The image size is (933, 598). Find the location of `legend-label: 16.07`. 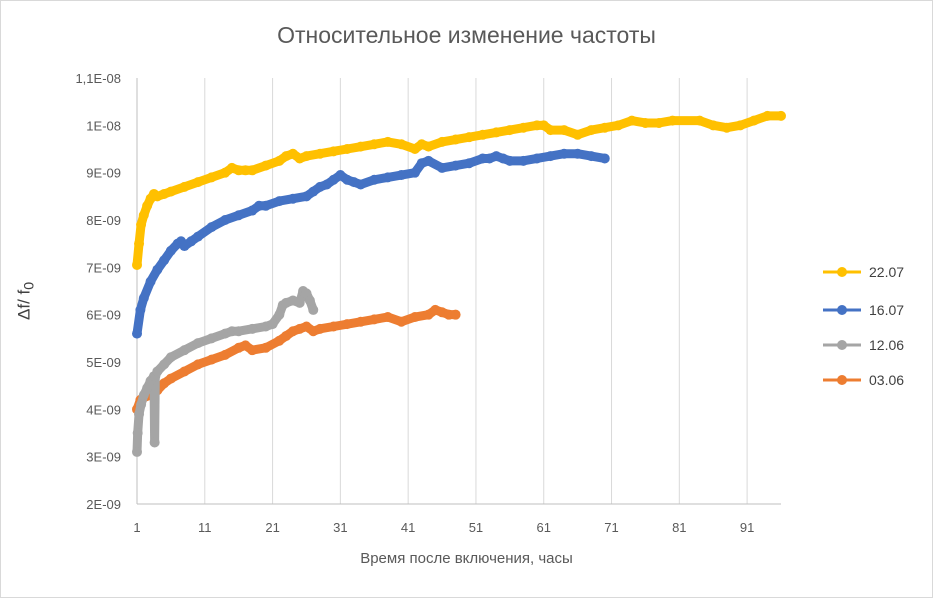

legend-label: 16.07 is located at coordinates (886, 310).